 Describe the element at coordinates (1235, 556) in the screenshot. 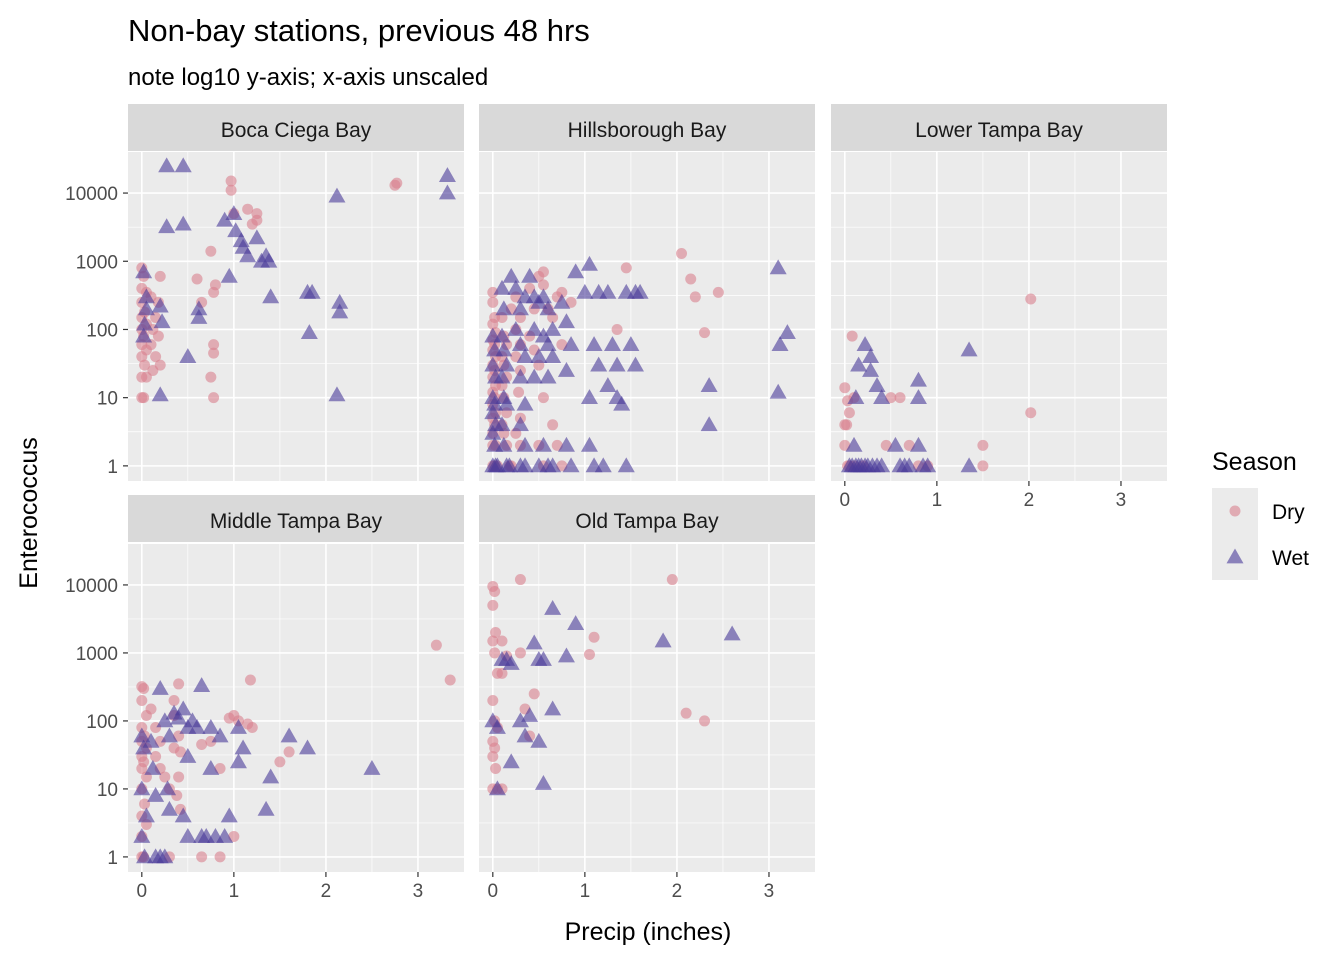

I see `legend-marker-wet` at that location.